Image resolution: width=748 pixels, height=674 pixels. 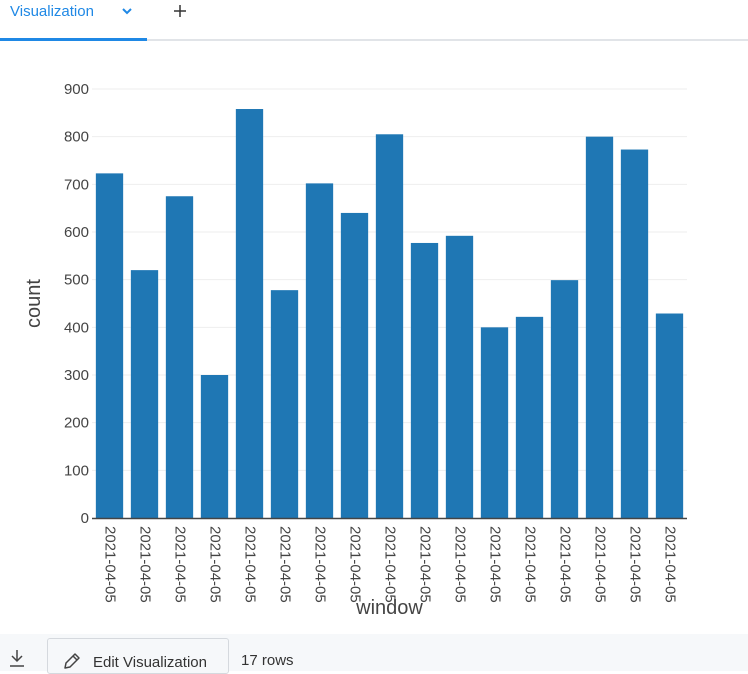 I want to click on tab-visualization: Visualization, so click(x=73, y=20).